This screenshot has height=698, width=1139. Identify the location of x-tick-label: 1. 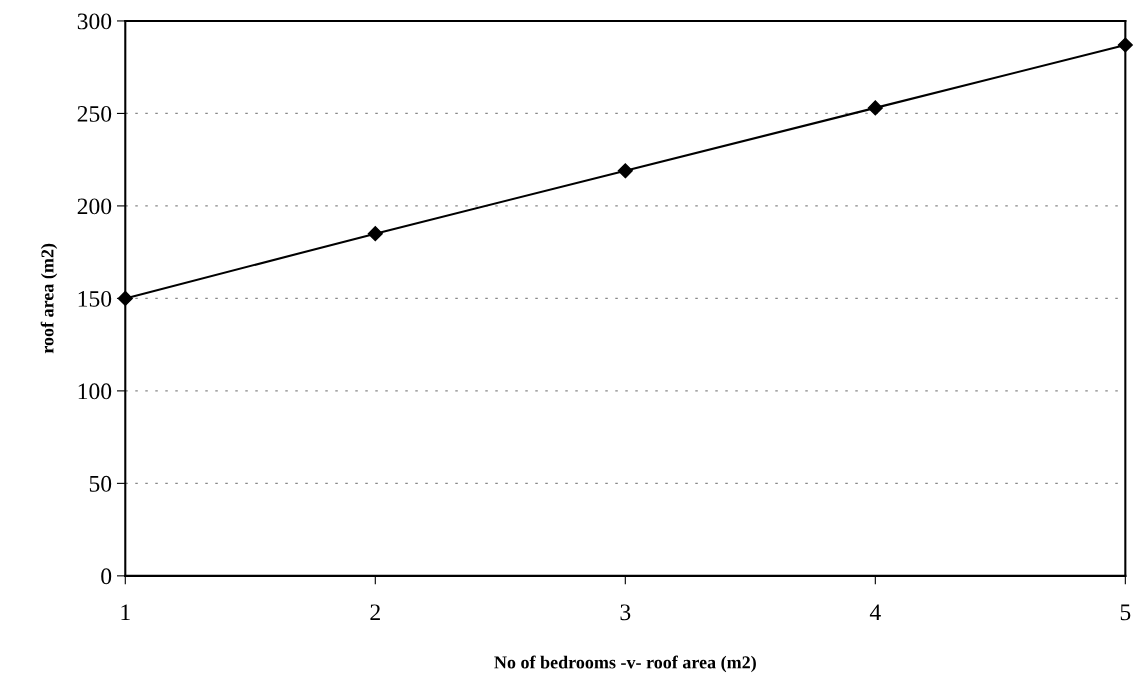
(125, 612).